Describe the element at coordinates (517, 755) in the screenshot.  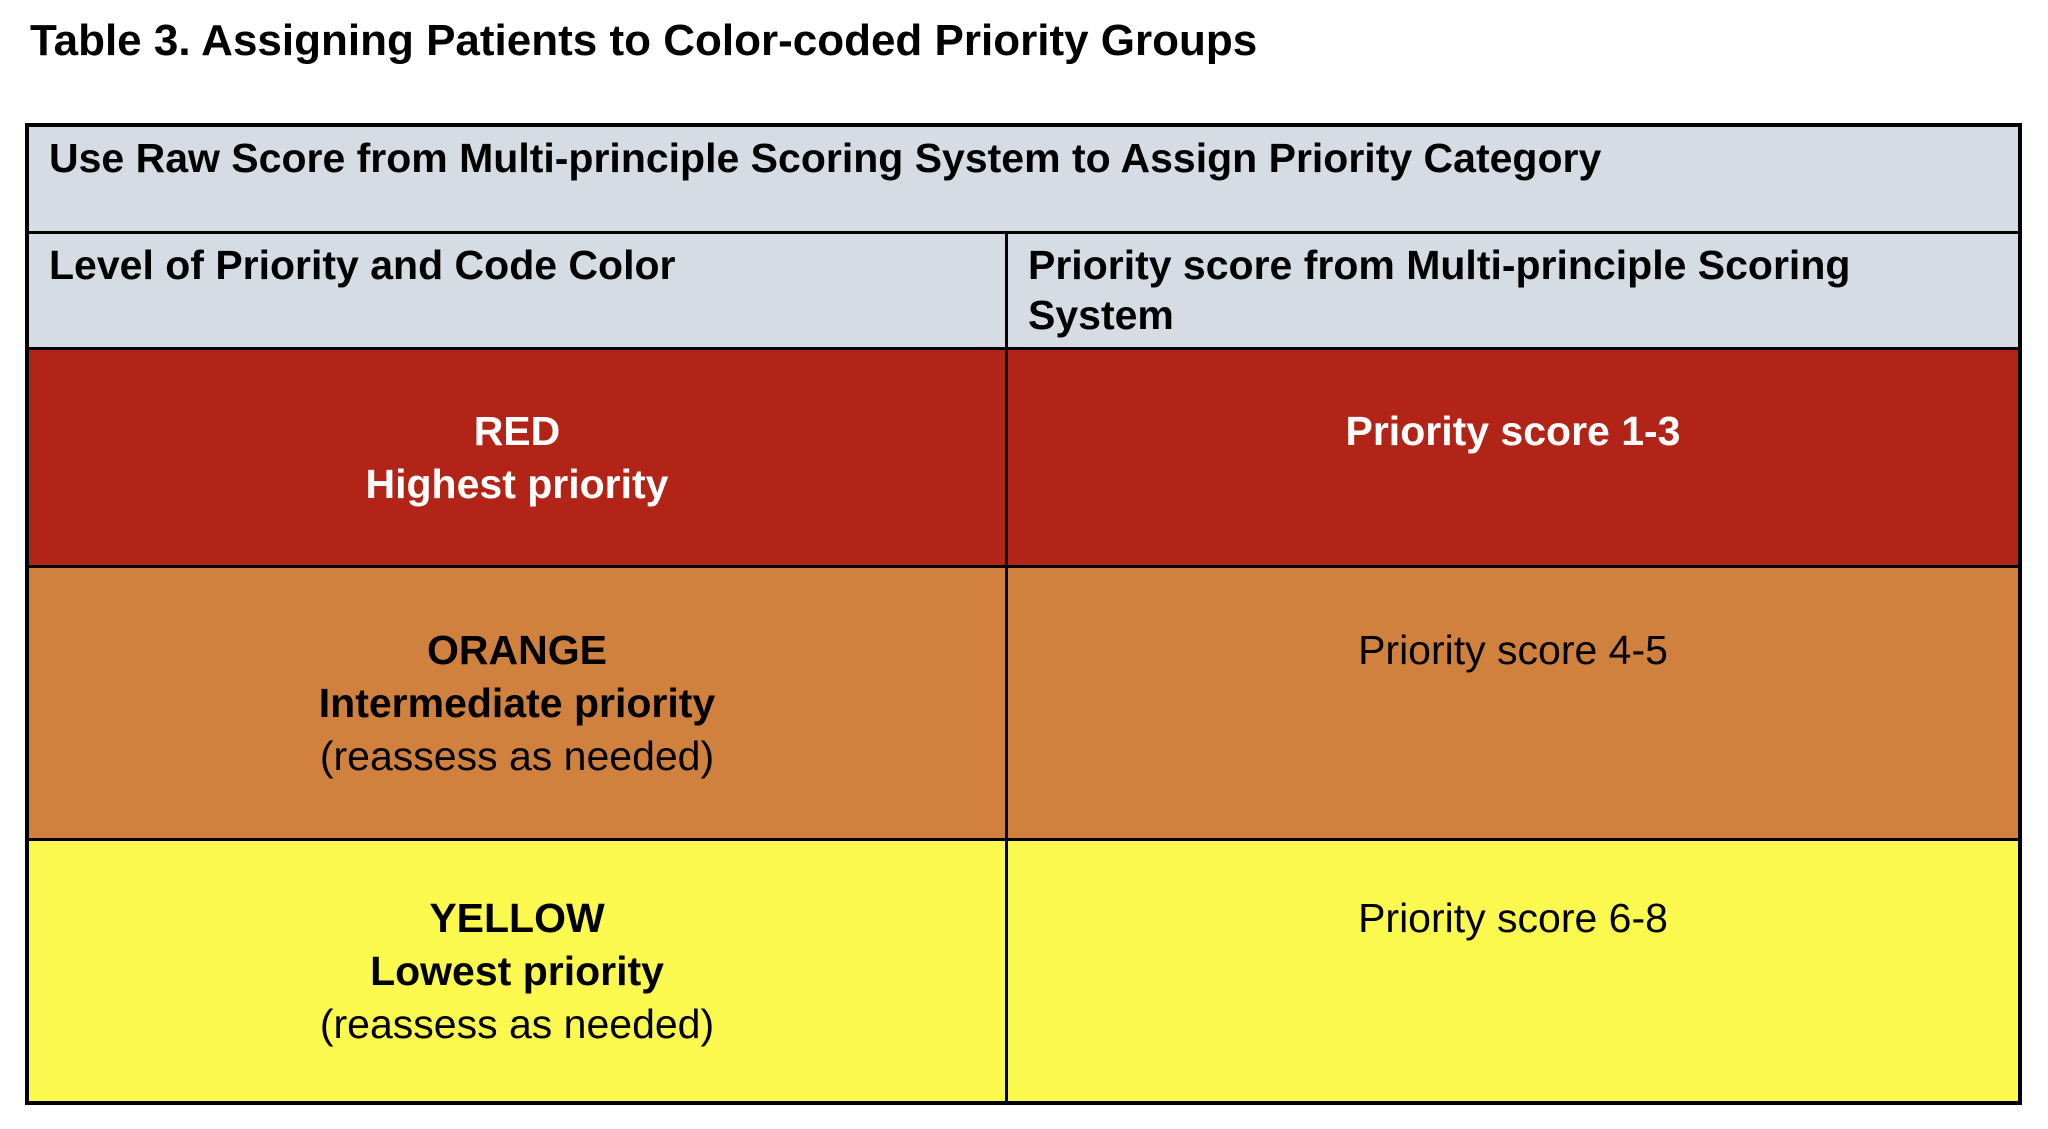
I see `orange-note-label: (reassess as needed)` at that location.